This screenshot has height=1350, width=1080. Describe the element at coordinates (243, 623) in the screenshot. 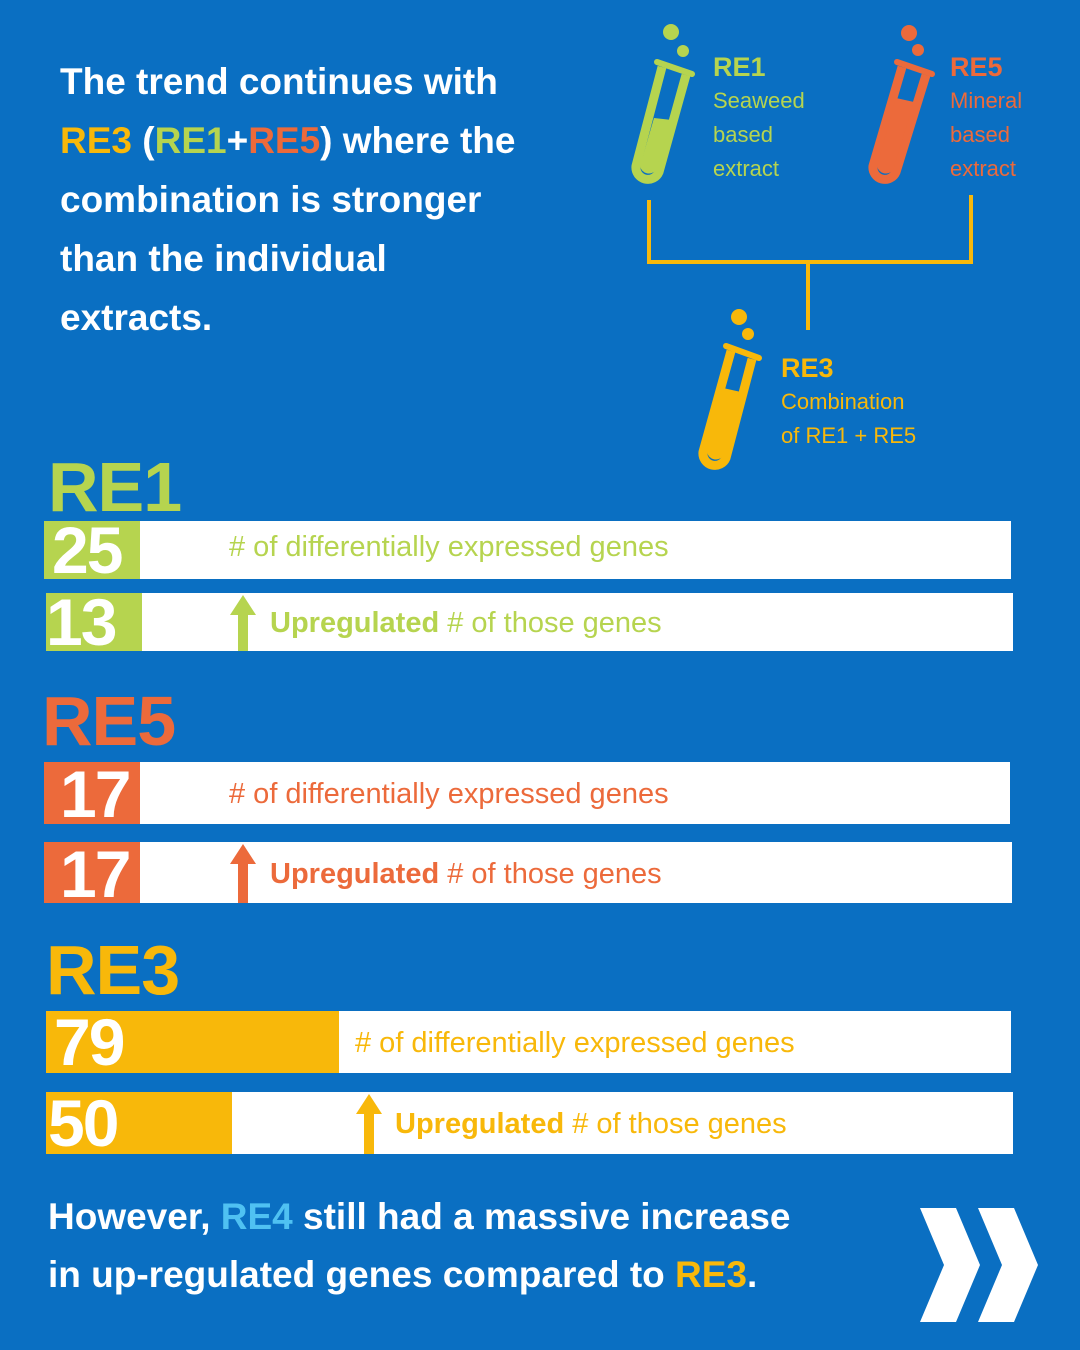

I see `re1-up-arrow-icon` at that location.